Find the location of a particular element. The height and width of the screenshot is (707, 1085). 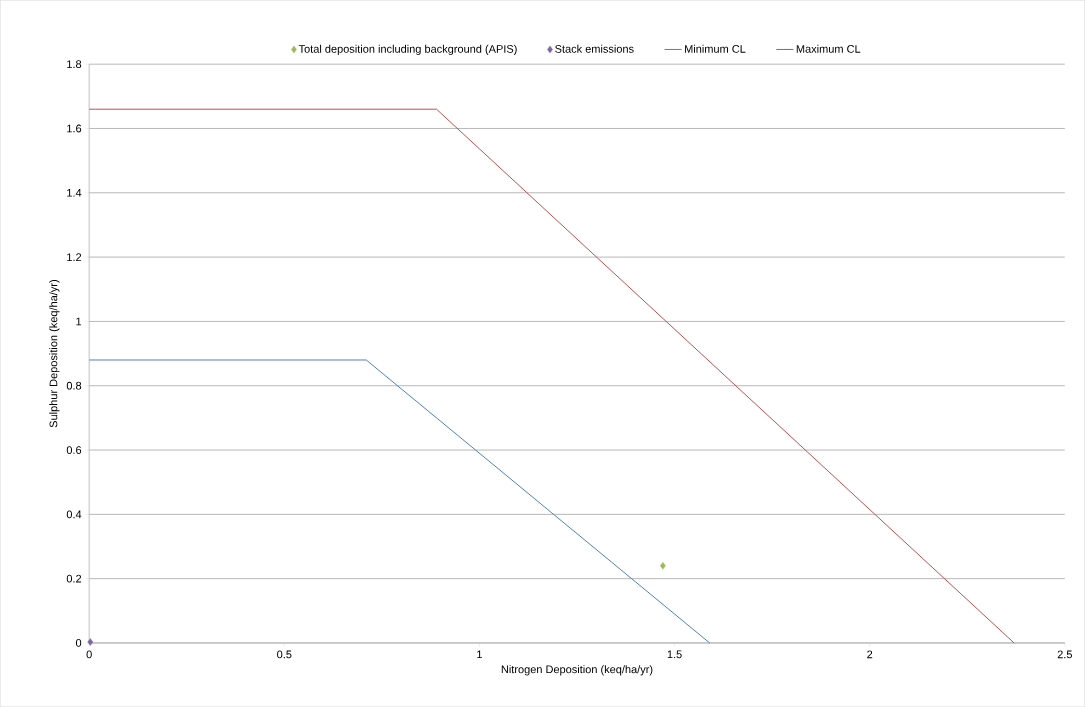

x-tick-label: 1.5 is located at coordinates (674, 654).